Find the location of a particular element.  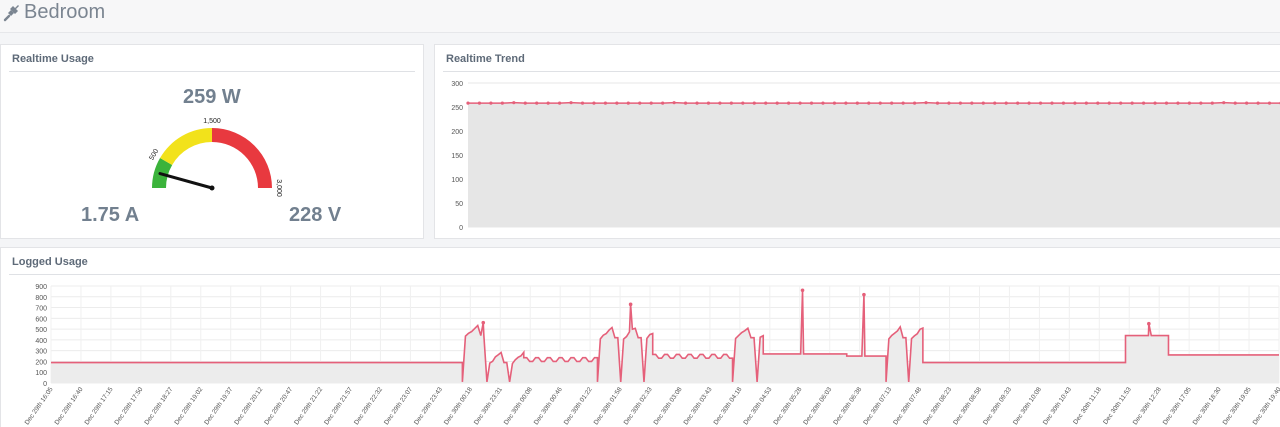

x-tick-label: Dec 30th 08:23 is located at coordinates (937, 406).